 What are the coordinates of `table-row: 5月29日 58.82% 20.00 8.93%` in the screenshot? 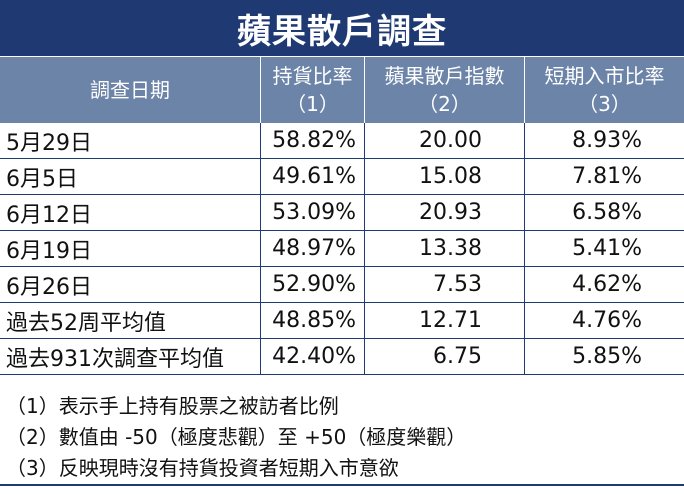 It's located at (342, 141).